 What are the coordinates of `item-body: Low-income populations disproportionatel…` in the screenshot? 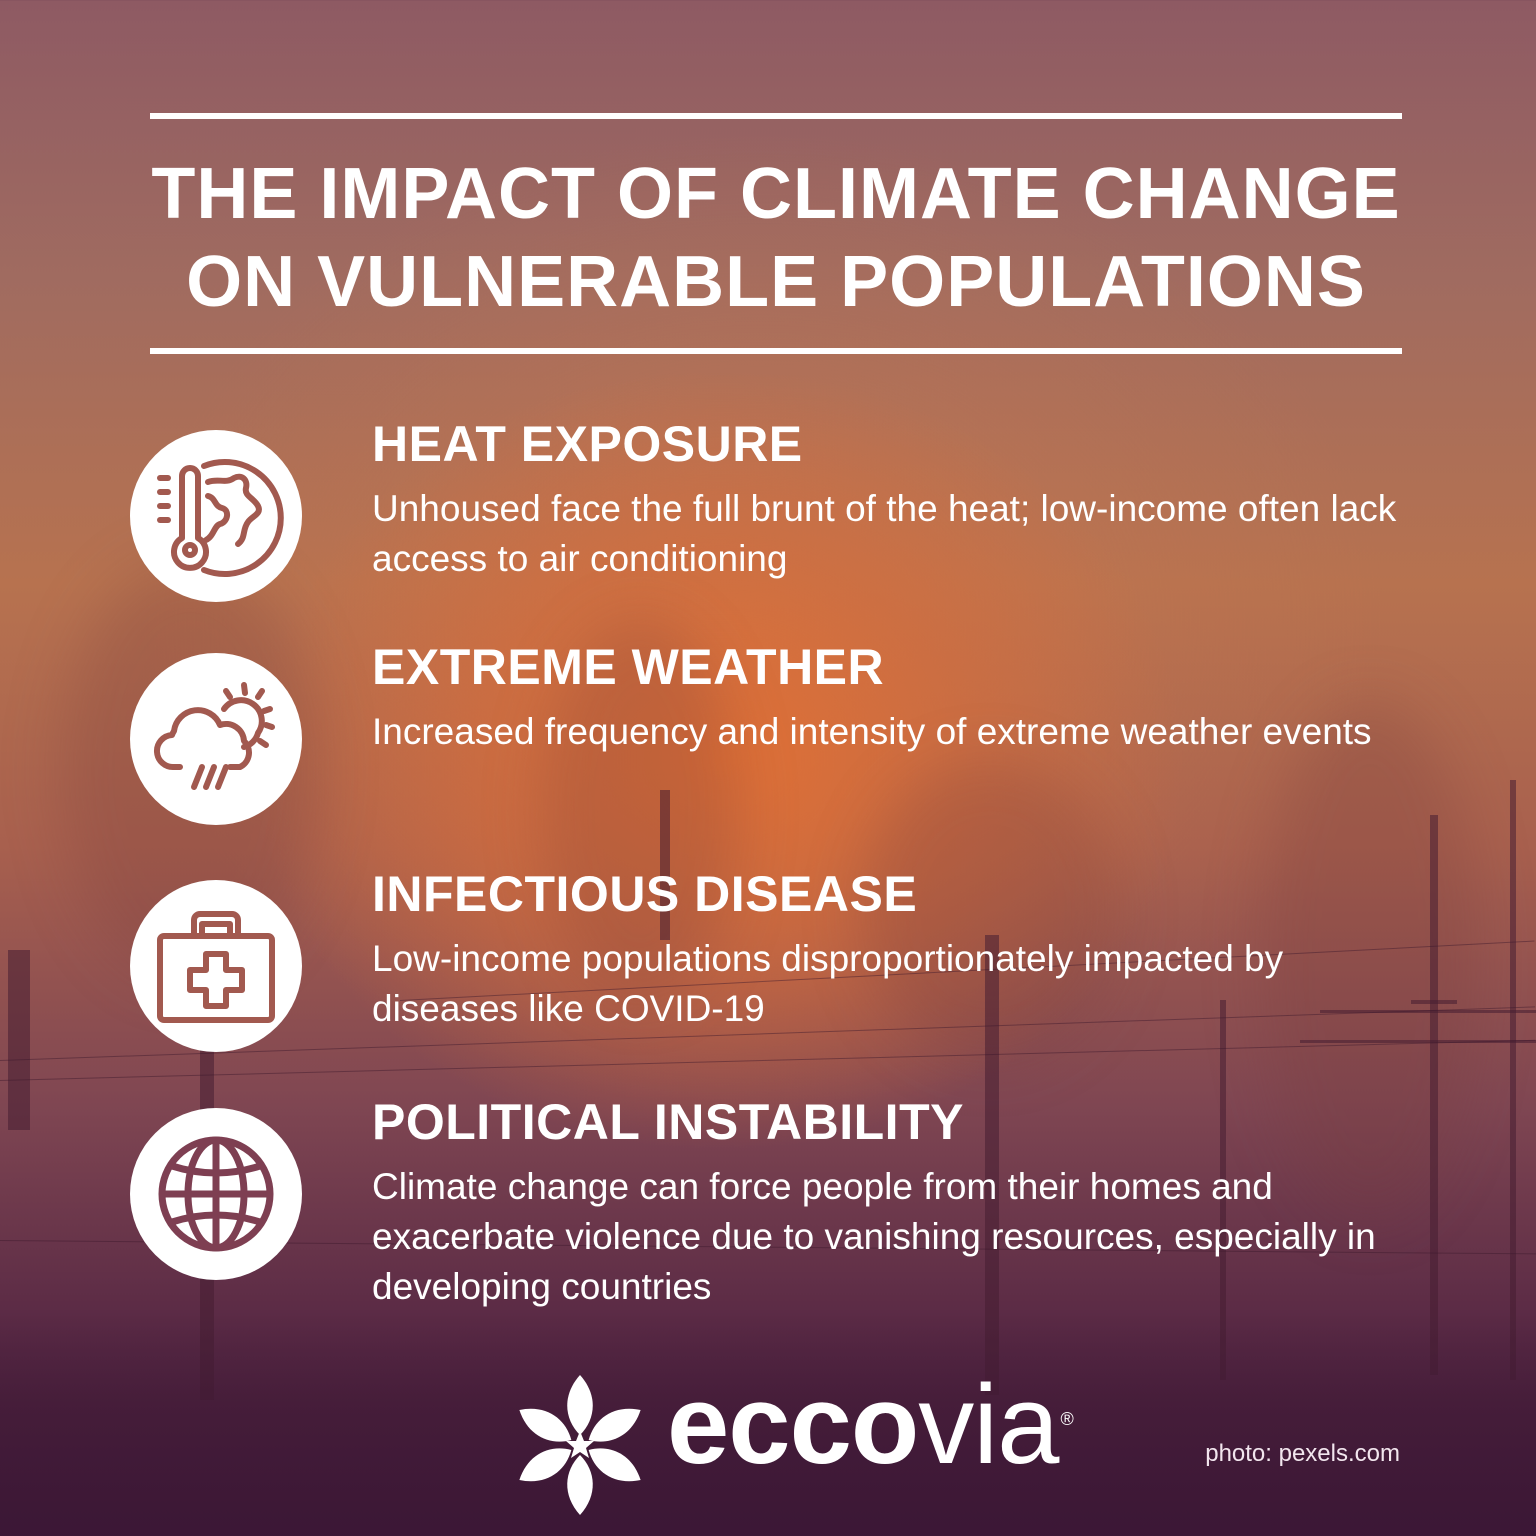 It's located at (828, 983).